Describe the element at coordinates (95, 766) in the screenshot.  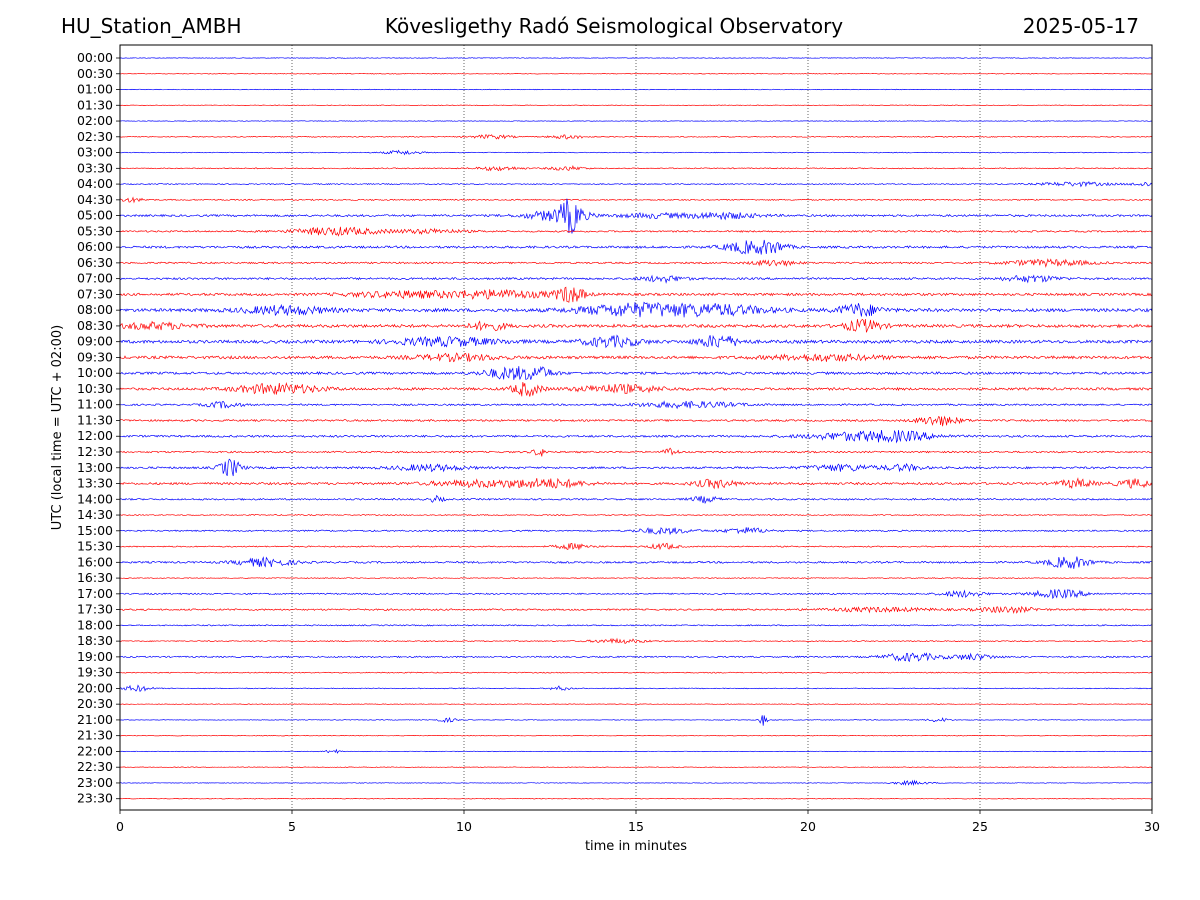
I see `y-tick-label: 22:30` at that location.